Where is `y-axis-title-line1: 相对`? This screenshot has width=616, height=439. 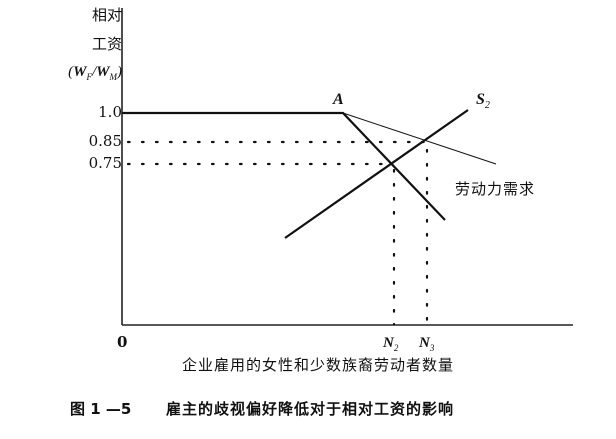
y-axis-title-line1: 相对 is located at coordinates (106, 15).